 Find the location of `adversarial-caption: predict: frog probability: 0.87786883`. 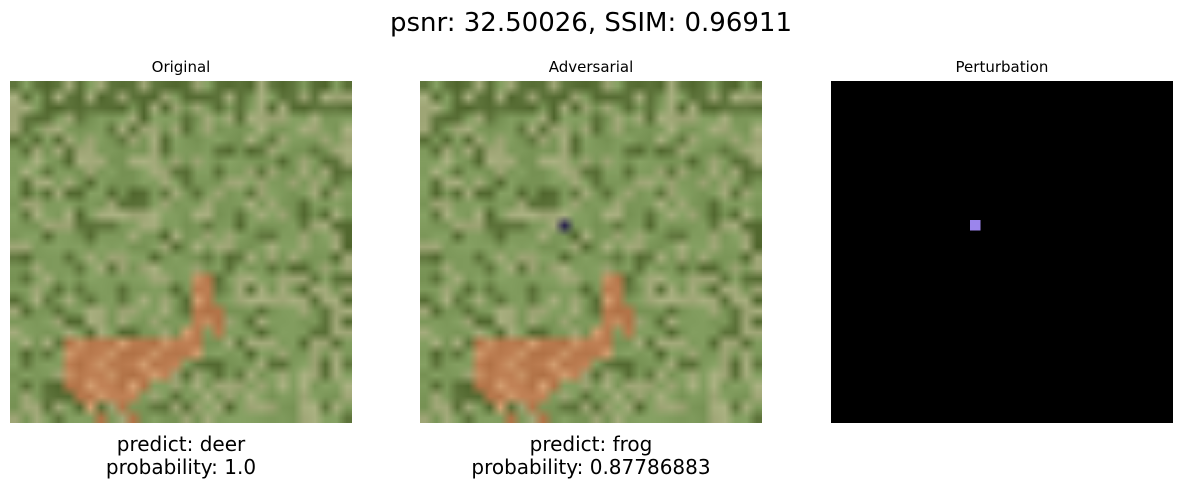

adversarial-caption: predict: frog probability: 0.87786883 is located at coordinates (591, 456).